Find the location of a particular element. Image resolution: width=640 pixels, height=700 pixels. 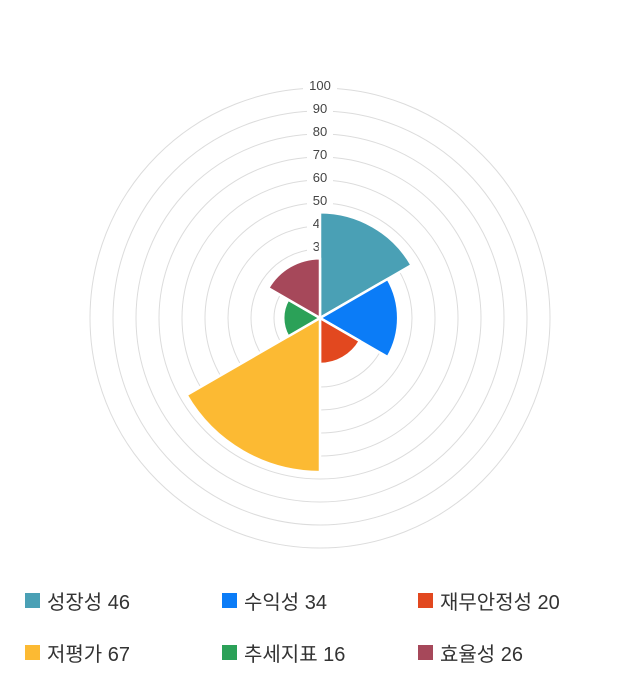

legend-item-financial-stability: 재무안정성 20 is located at coordinates (489, 601).